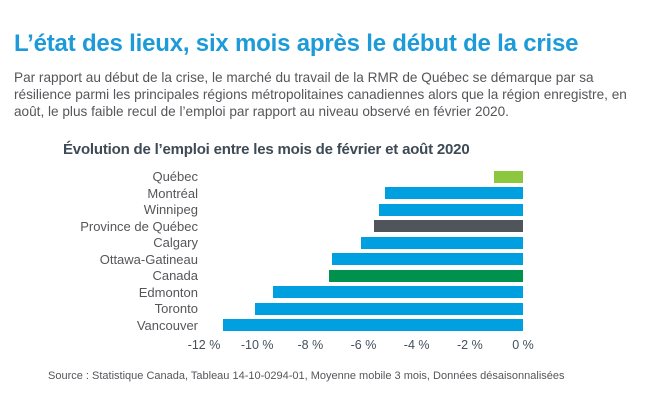  I want to click on chart-row: Canada, so click(327, 276).